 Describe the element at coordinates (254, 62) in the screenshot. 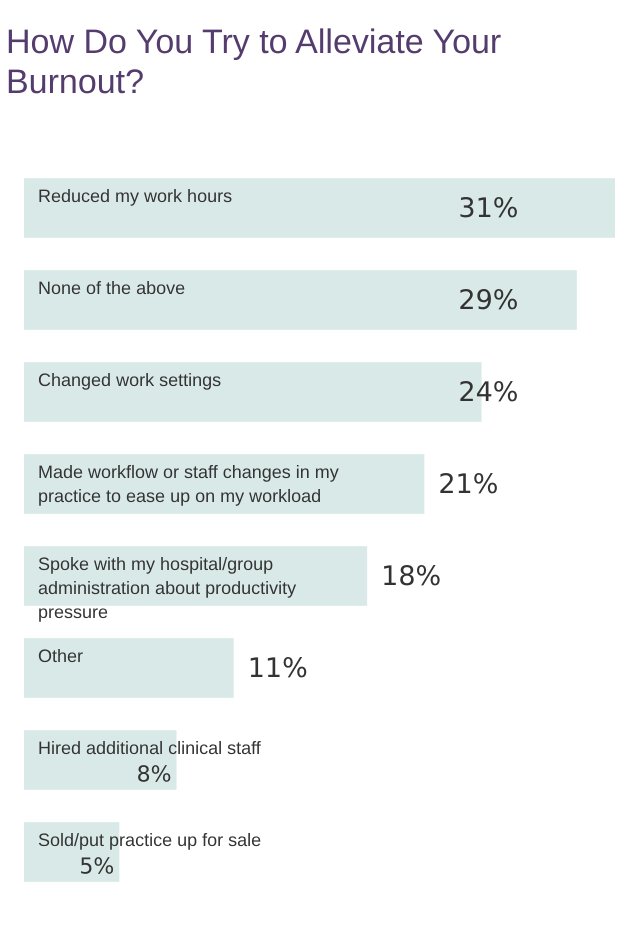

I see `chart-title: How Do You Try to Alleviate Your Burnout?` at that location.